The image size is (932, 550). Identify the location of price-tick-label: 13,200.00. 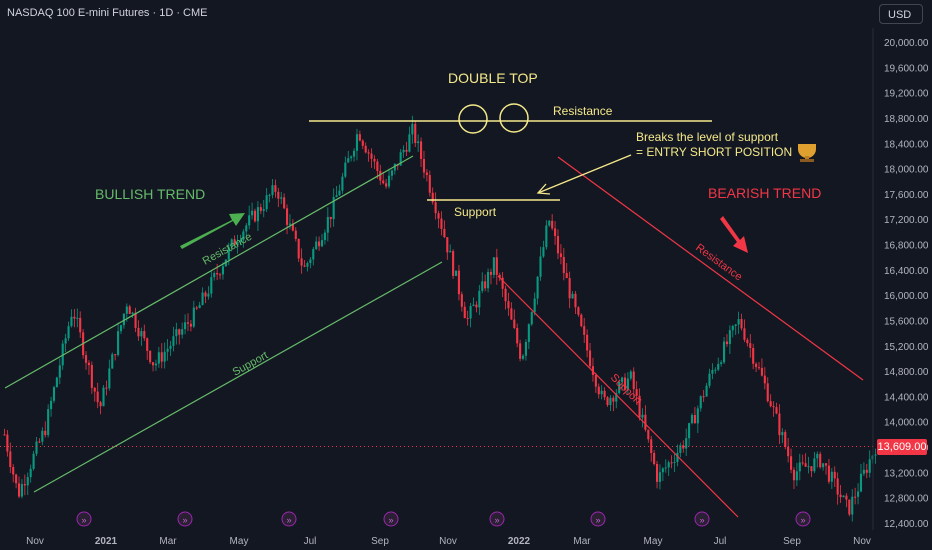
(906, 473).